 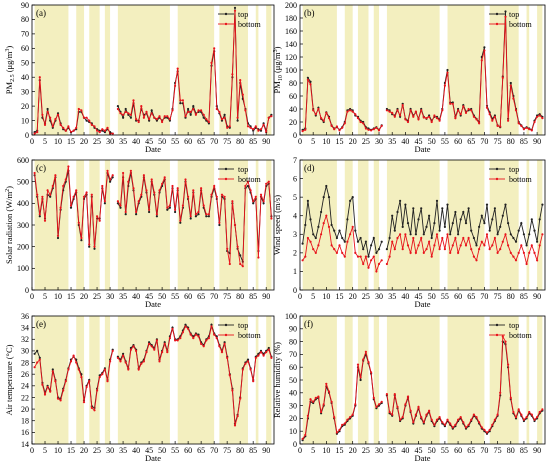 I want to click on y-tick-label: 70, so click(x=293, y=354).